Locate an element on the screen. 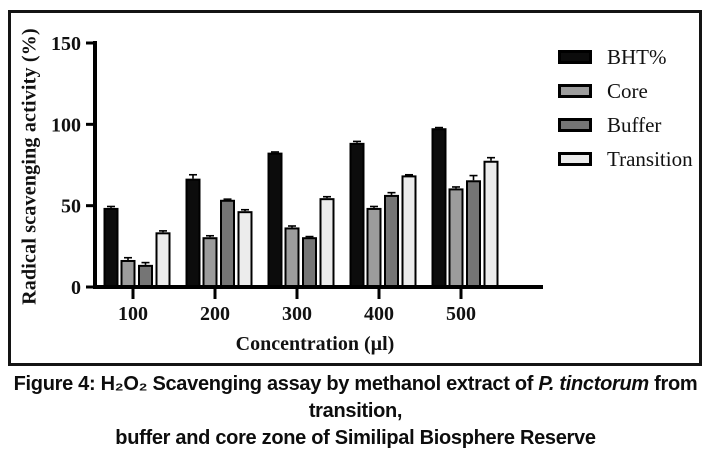  legend-item-bht: BHT% is located at coordinates (625, 57).